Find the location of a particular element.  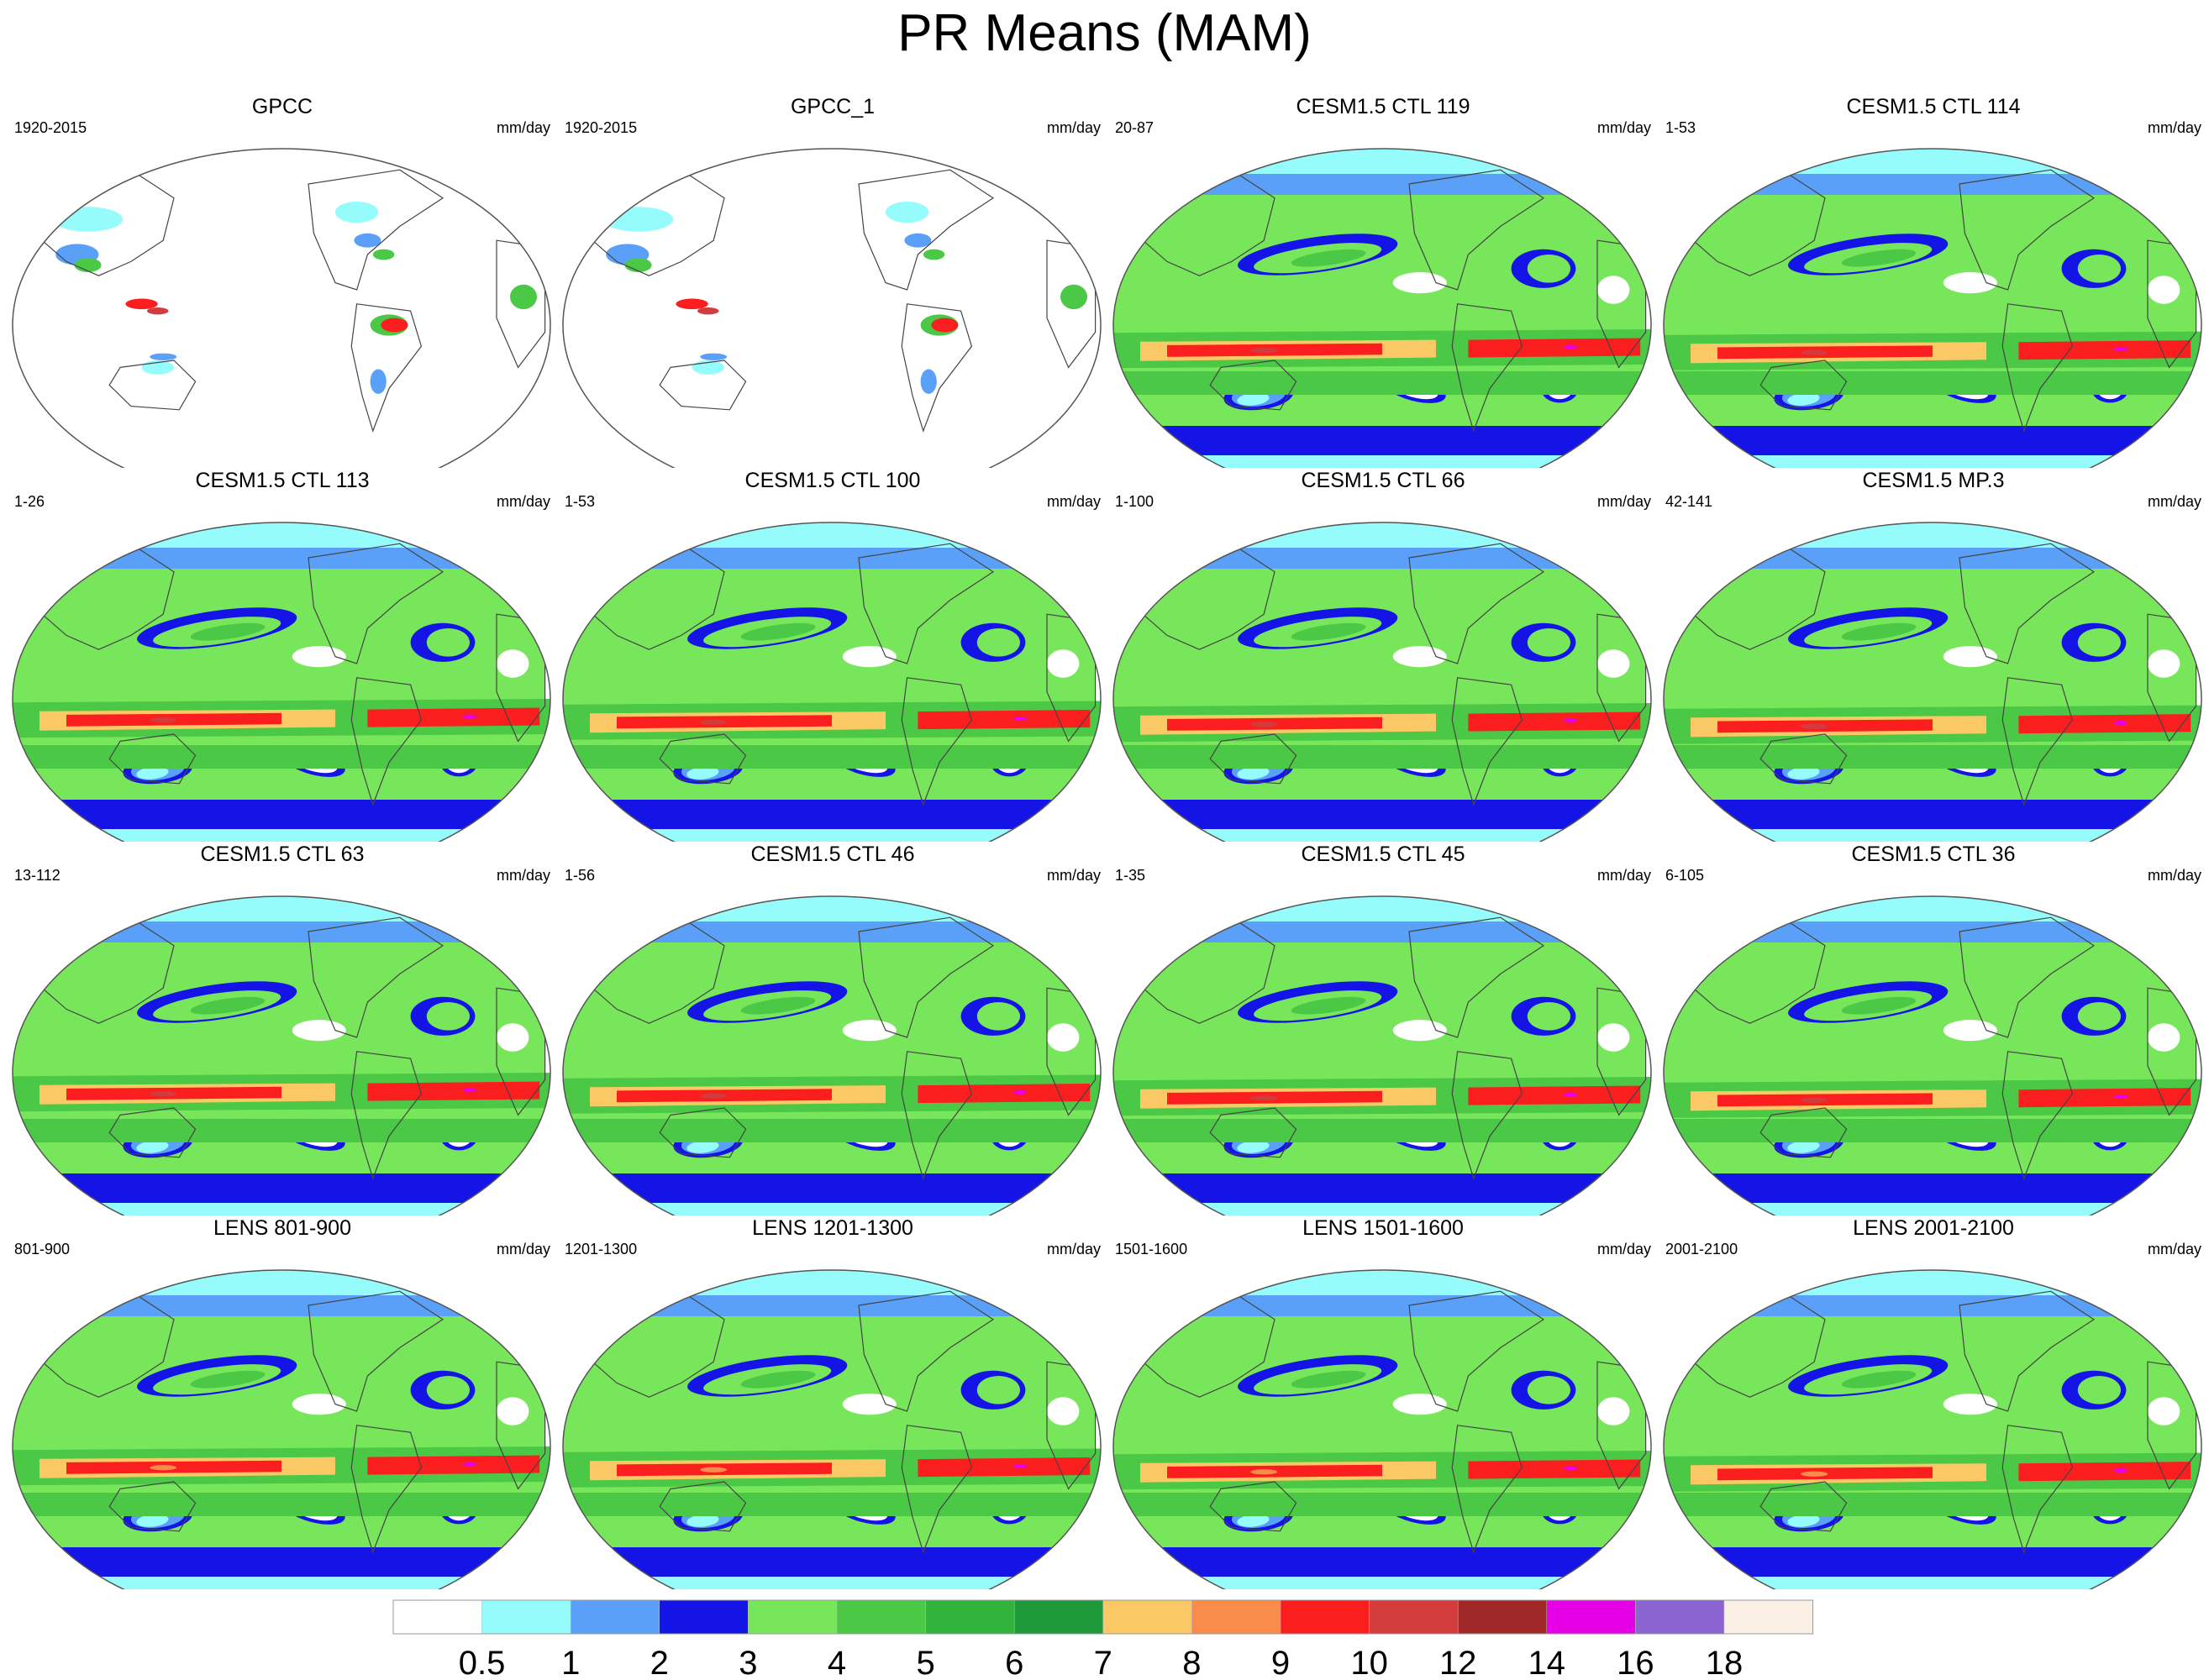

colorbar-label: 16 is located at coordinates (1635, 1662).